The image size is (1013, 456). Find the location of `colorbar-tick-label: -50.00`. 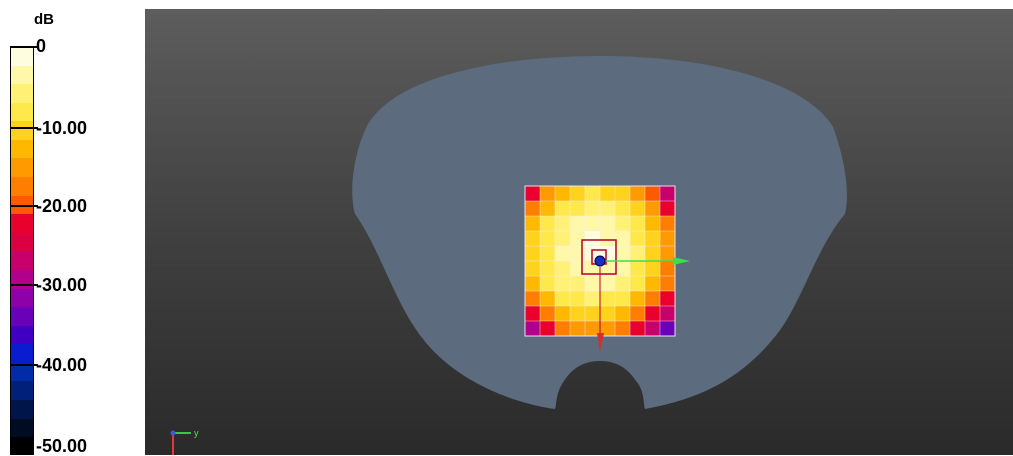

colorbar-tick-label: -50.00 is located at coordinates (62, 446).